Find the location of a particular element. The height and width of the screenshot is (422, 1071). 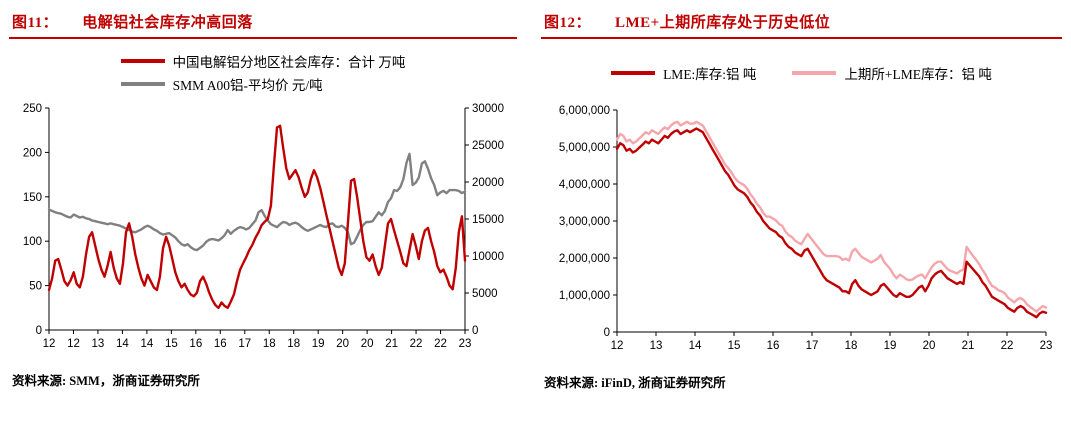

figure-12-source: 资料来源: iFinD, 浙商证券研究所 is located at coordinates (635, 383).